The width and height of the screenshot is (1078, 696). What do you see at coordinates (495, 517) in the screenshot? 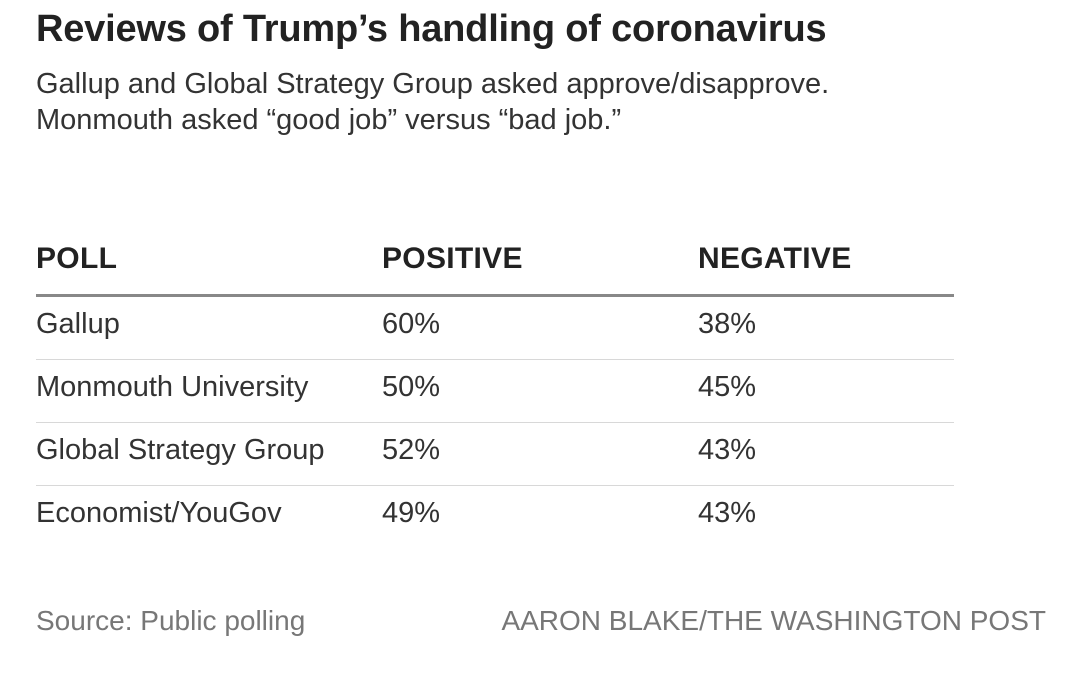
I see `table-row: Economist/YouGov 49% 43%` at bounding box center [495, 517].